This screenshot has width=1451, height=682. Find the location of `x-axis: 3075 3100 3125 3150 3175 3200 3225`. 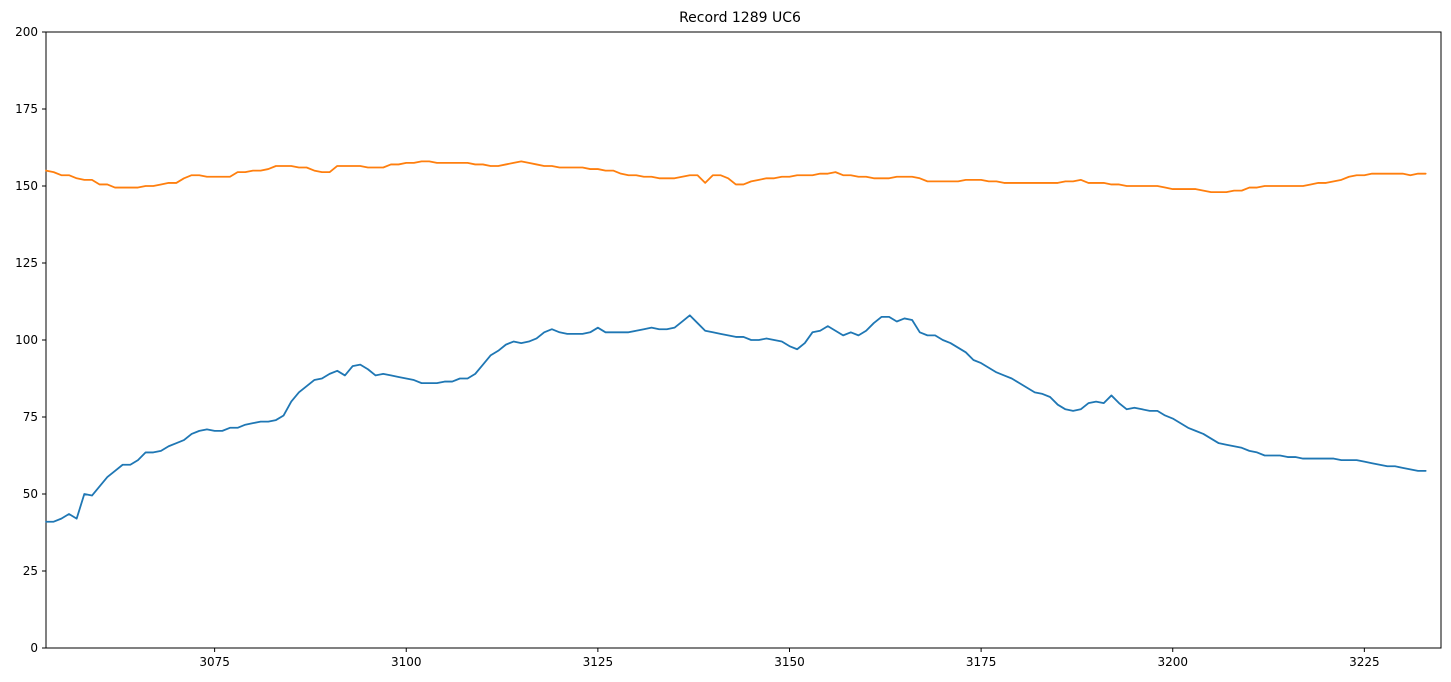

x-axis: 3075 3100 3125 3150 3175 3200 3225 is located at coordinates (789, 658).